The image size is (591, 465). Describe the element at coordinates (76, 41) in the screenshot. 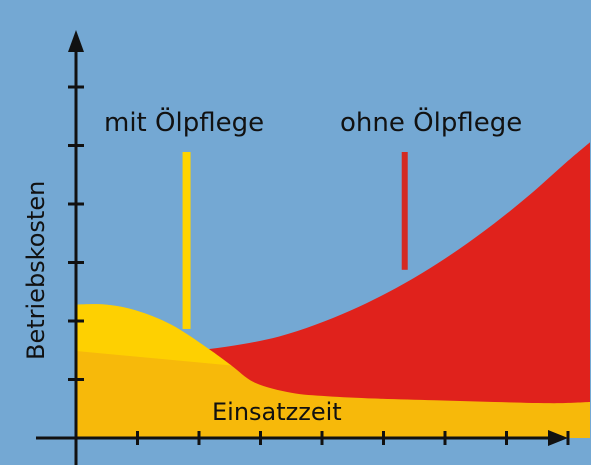

I see `y-axis-arrow-icon` at that location.